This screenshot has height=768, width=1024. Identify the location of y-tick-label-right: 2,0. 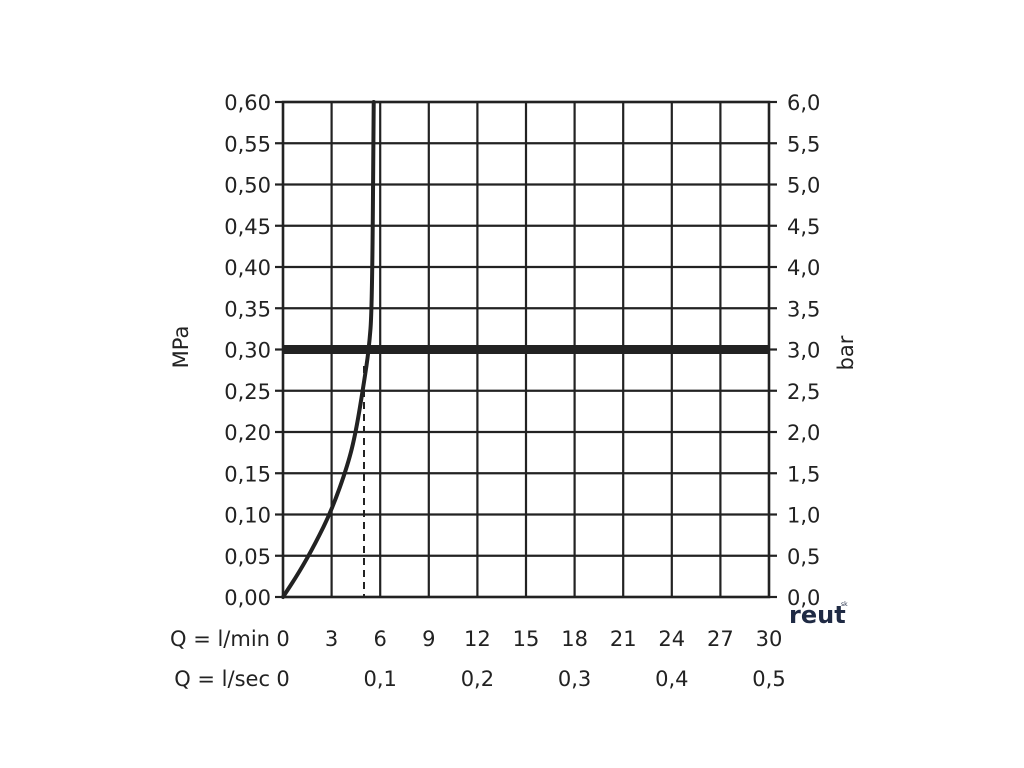
(803, 433).